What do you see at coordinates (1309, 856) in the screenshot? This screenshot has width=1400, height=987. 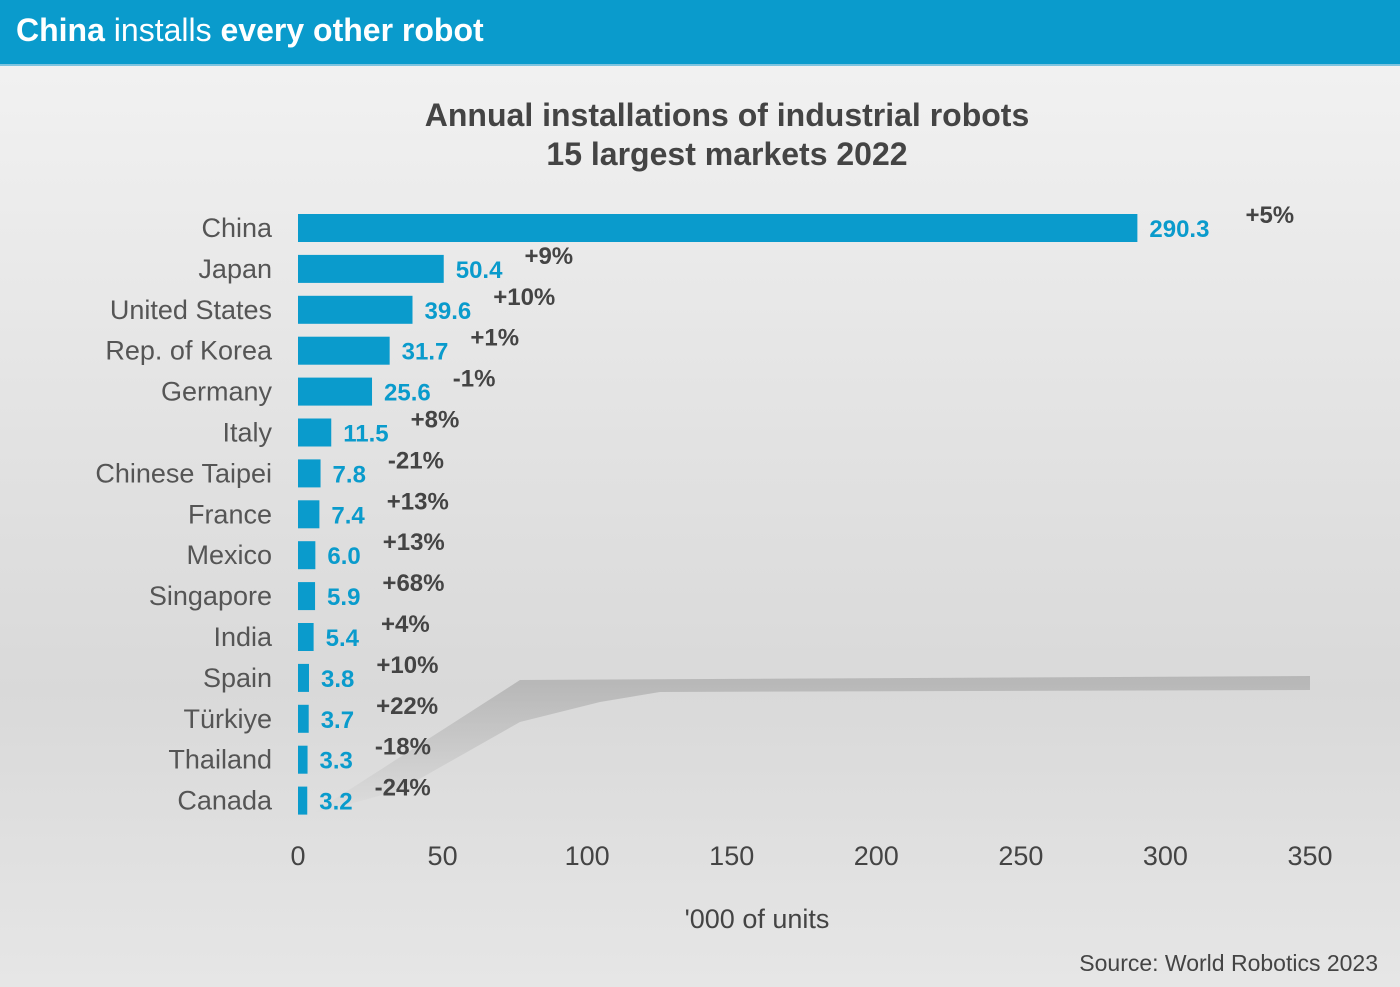 I see `x-tick-label: 350` at bounding box center [1309, 856].